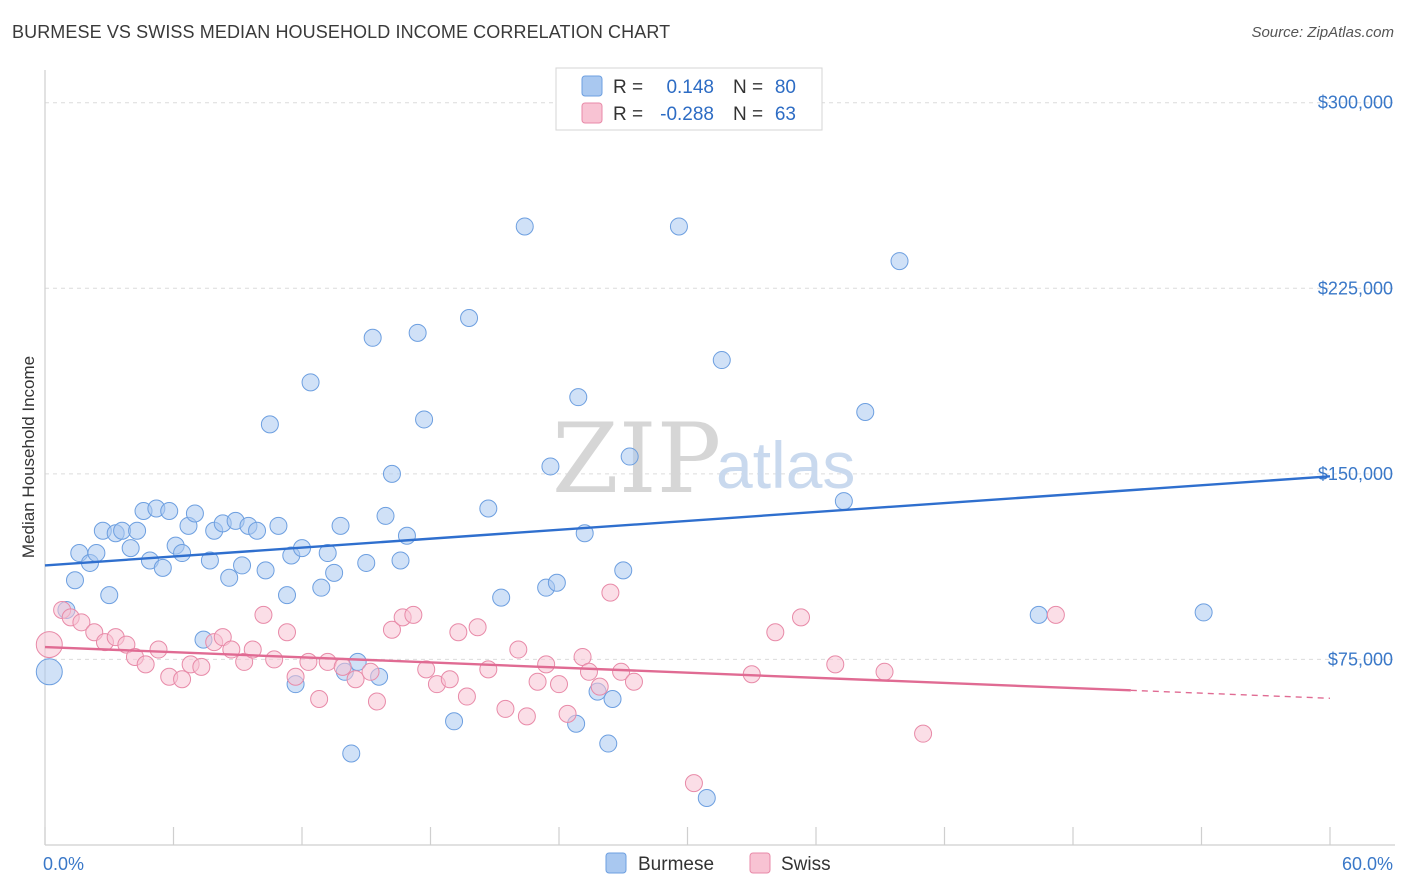  What do you see at coordinates (687, 836) in the screenshot?
I see `x-axis-ticks` at bounding box center [687, 836].